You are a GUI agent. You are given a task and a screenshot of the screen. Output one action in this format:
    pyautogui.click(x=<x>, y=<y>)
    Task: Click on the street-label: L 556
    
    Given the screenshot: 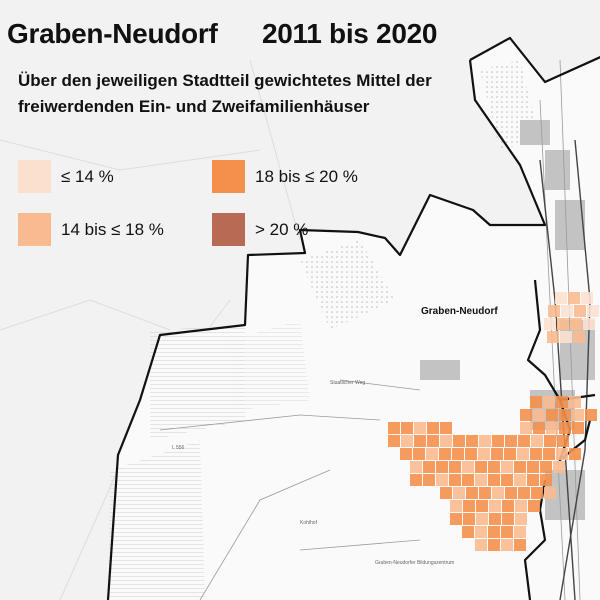 What is the action you would take?
    pyautogui.click(x=178, y=448)
    